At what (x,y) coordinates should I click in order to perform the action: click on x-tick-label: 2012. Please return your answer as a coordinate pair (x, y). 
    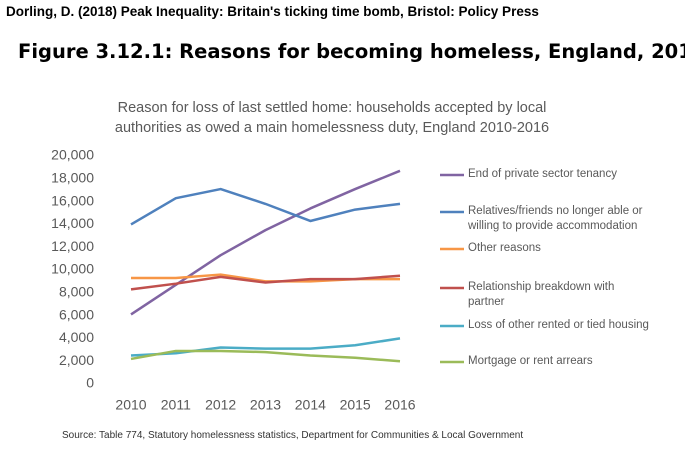
    Looking at the image, I should click on (220, 405).